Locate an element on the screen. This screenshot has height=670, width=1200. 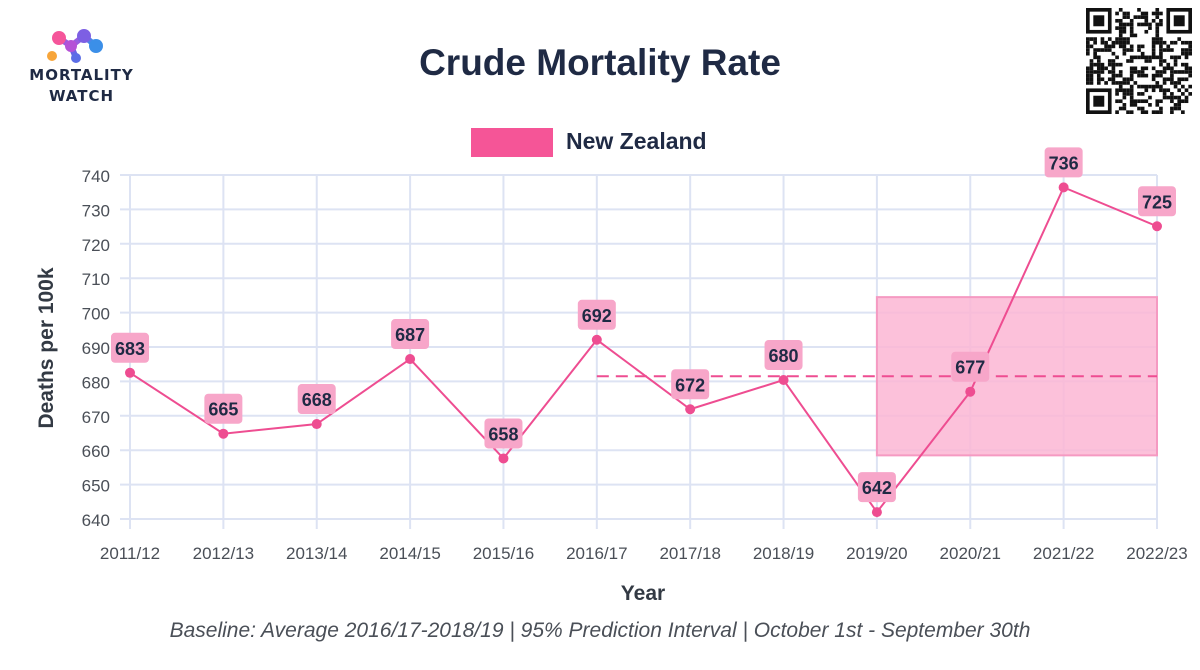
data-label: 687 is located at coordinates (410, 335).